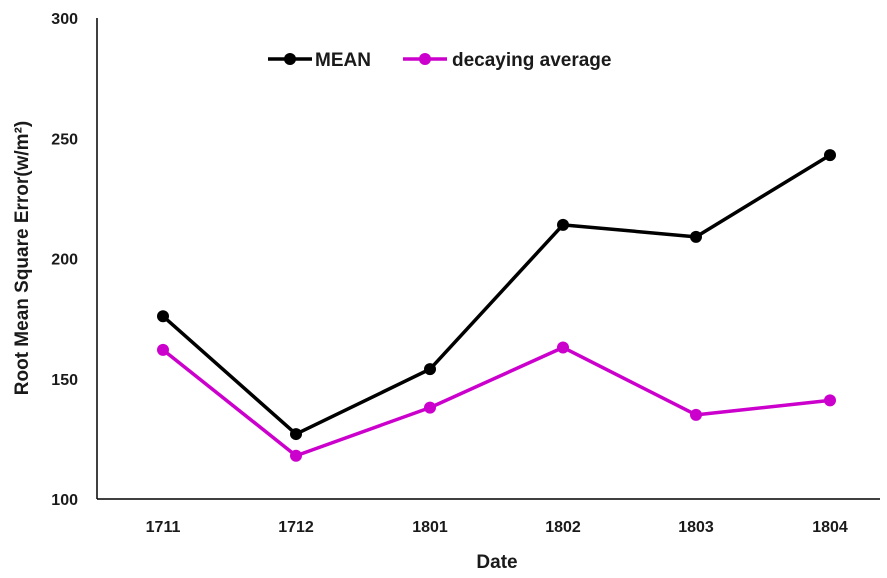 The width and height of the screenshot is (887, 578). I want to click on legend-item: MEAN, so click(319, 60).